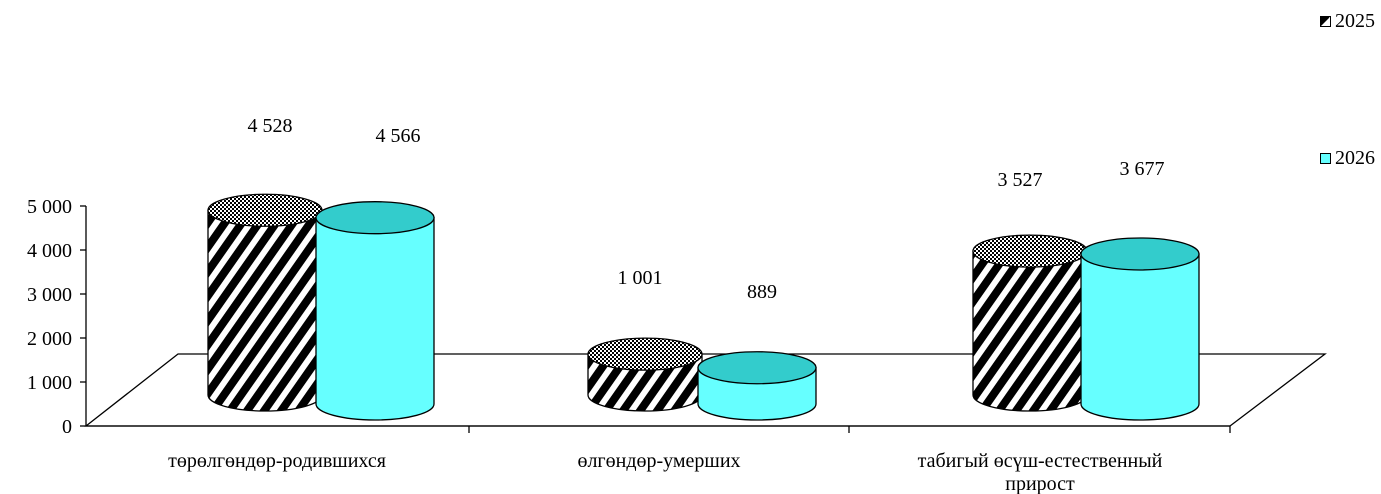 This screenshot has width=1381, height=494. I want to click on y-tick-label: 4 000, so click(49, 251).